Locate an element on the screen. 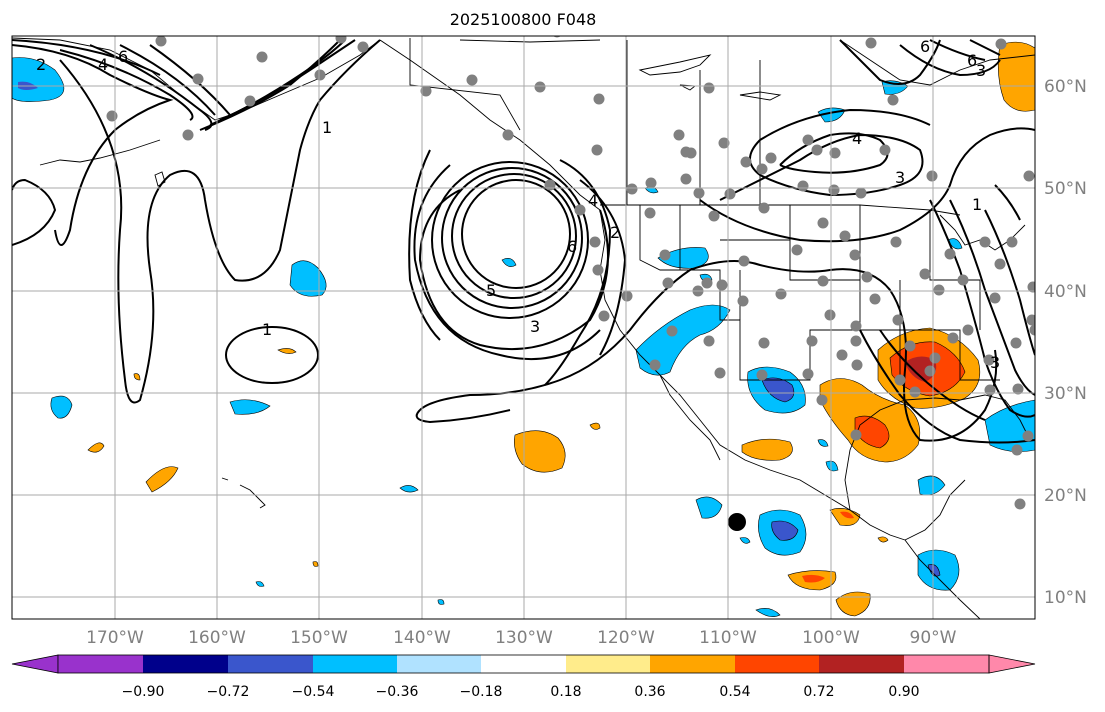 Image resolution: width=1105 pixels, height=712 pixels. colorbar-tick-label: 0.90 is located at coordinates (903, 692).